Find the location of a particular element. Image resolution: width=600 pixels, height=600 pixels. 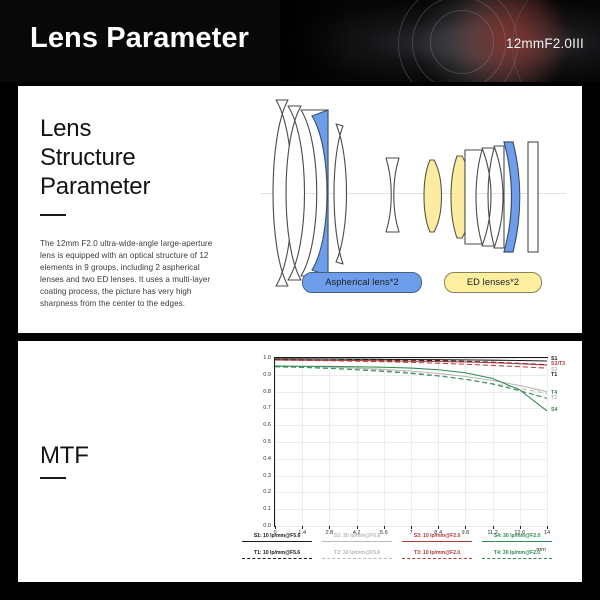

badge-ed: ED lenses*2 is located at coordinates (493, 282).